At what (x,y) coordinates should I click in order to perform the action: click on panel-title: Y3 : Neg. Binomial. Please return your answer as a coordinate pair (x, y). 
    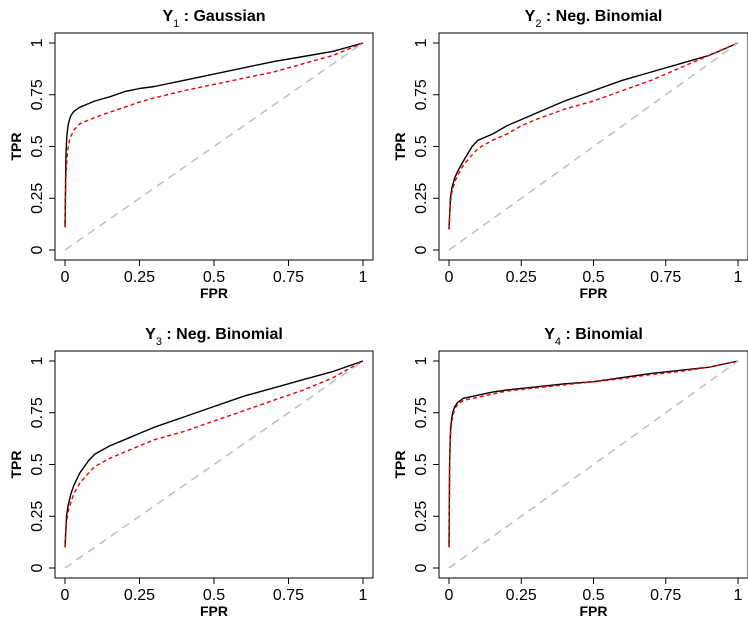
    Looking at the image, I should click on (214, 337).